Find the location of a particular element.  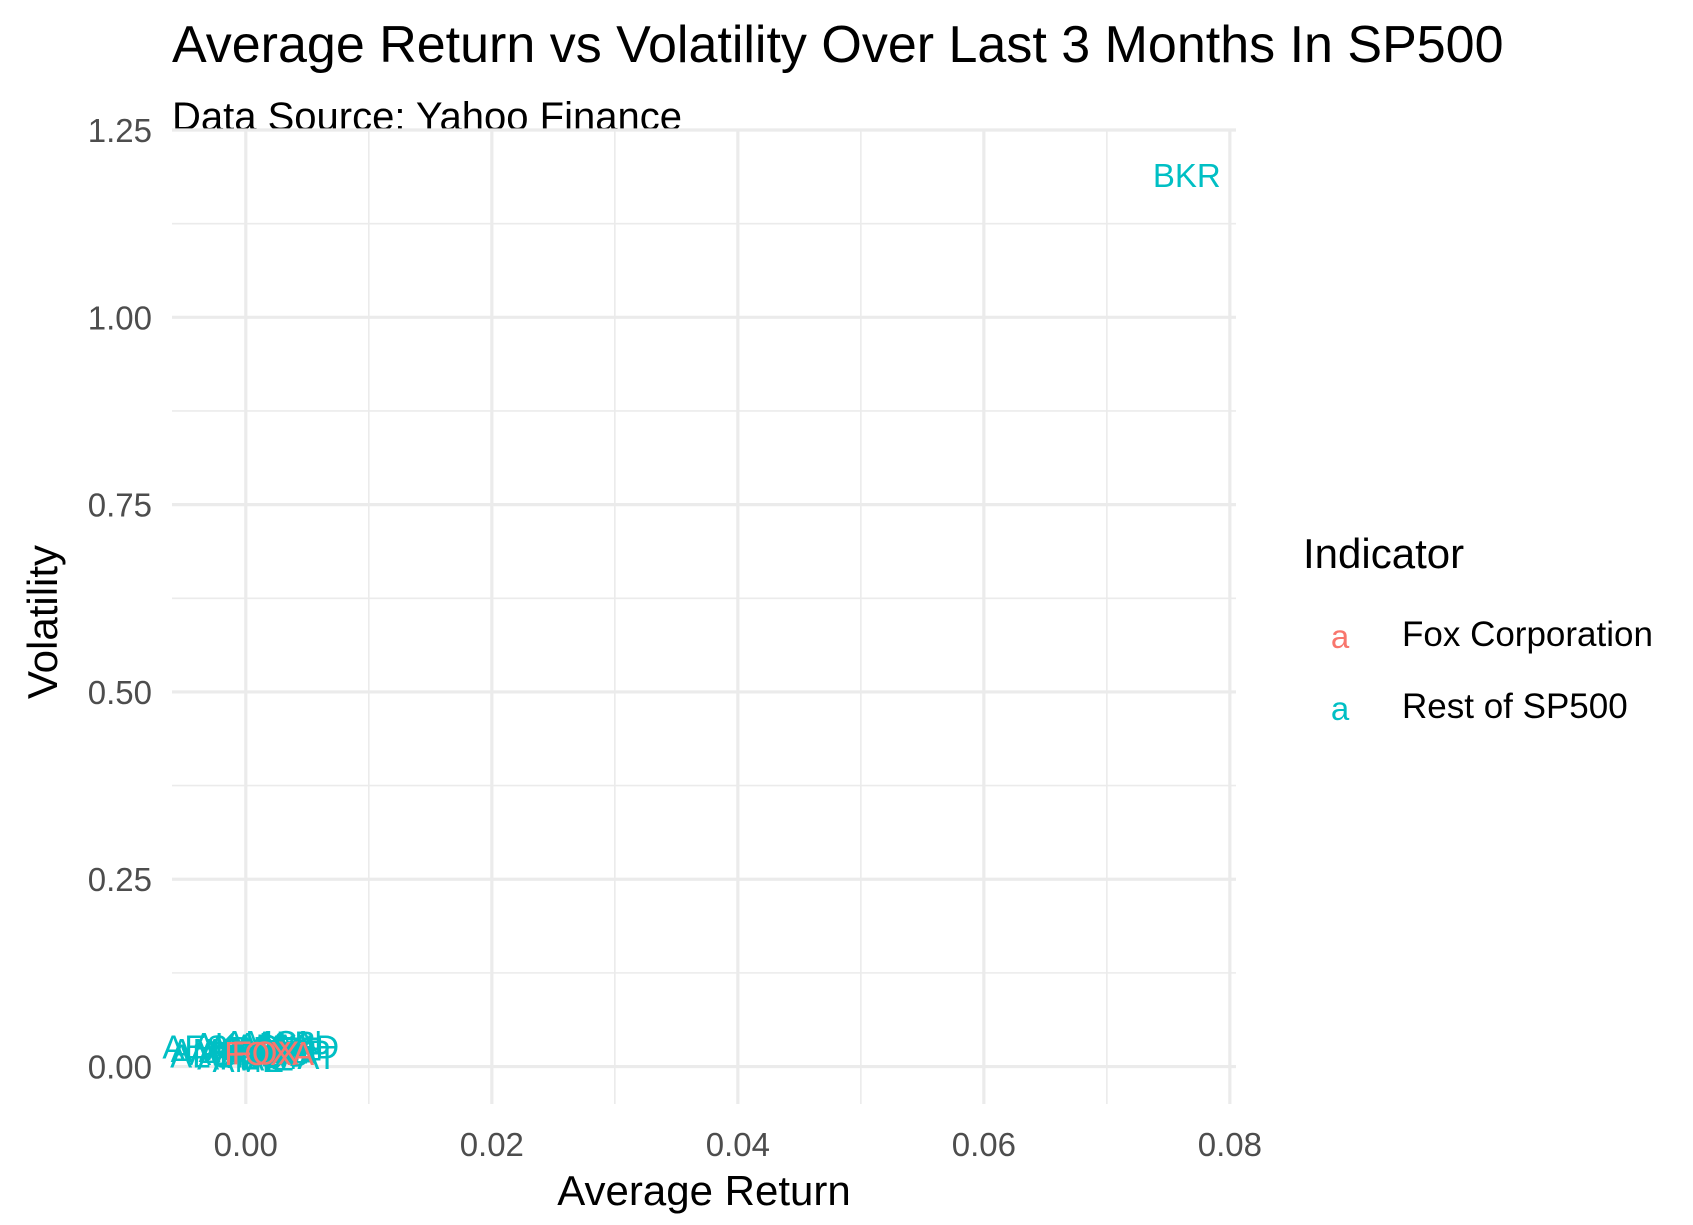

legend-key-rest: a is located at coordinates (1340, 708).